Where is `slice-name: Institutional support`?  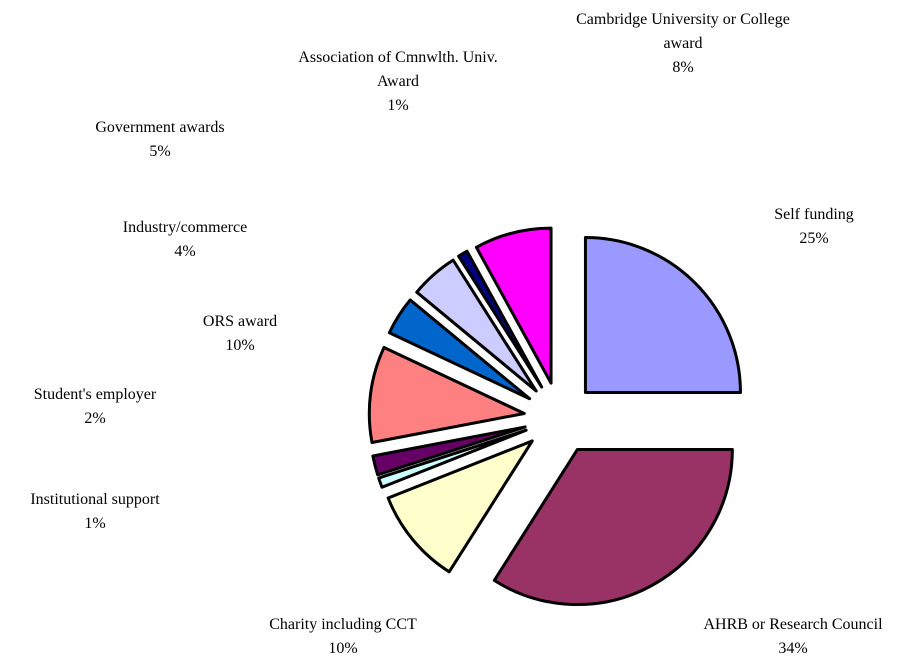 slice-name: Institutional support is located at coordinates (95, 499).